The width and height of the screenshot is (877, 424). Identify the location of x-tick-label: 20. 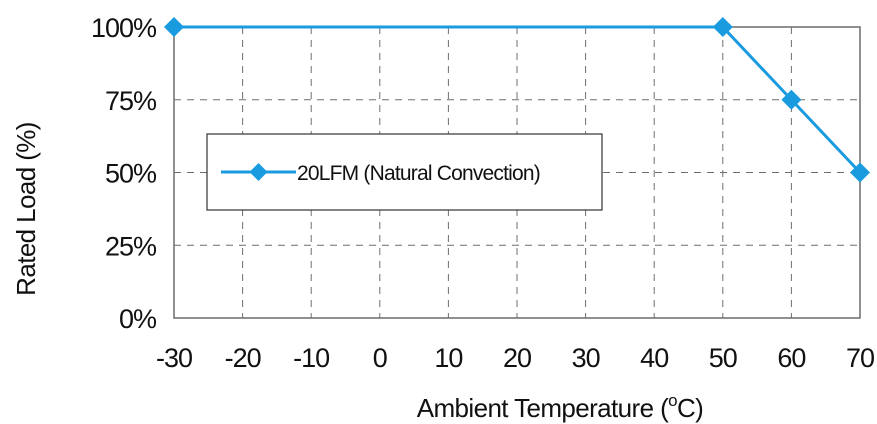
(517, 358).